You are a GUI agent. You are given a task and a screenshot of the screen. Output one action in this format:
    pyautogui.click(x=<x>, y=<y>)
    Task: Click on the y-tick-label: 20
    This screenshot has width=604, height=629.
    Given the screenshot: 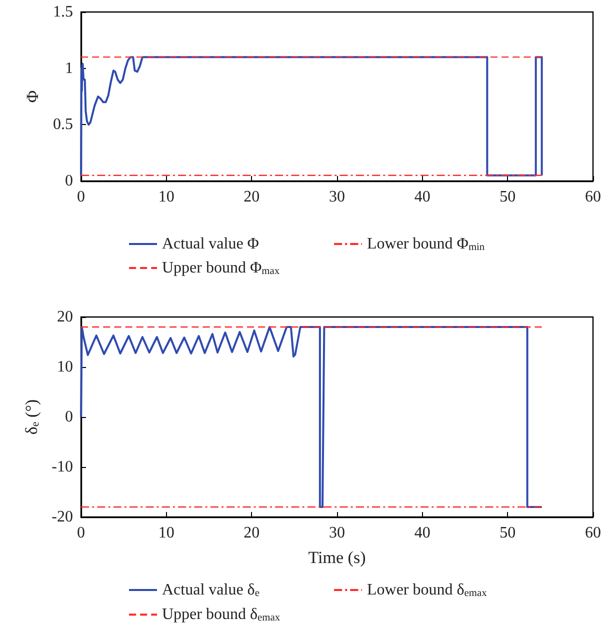 What is the action you would take?
    pyautogui.click(x=65, y=317)
    